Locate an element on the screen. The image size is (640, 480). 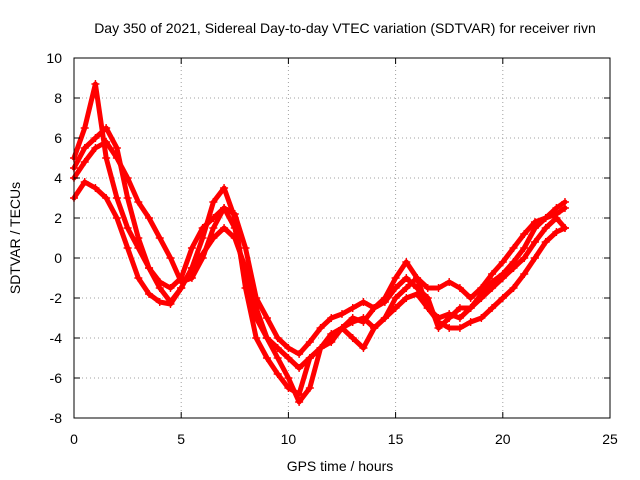
y-tick-label: 4 is located at coordinates (58, 178).